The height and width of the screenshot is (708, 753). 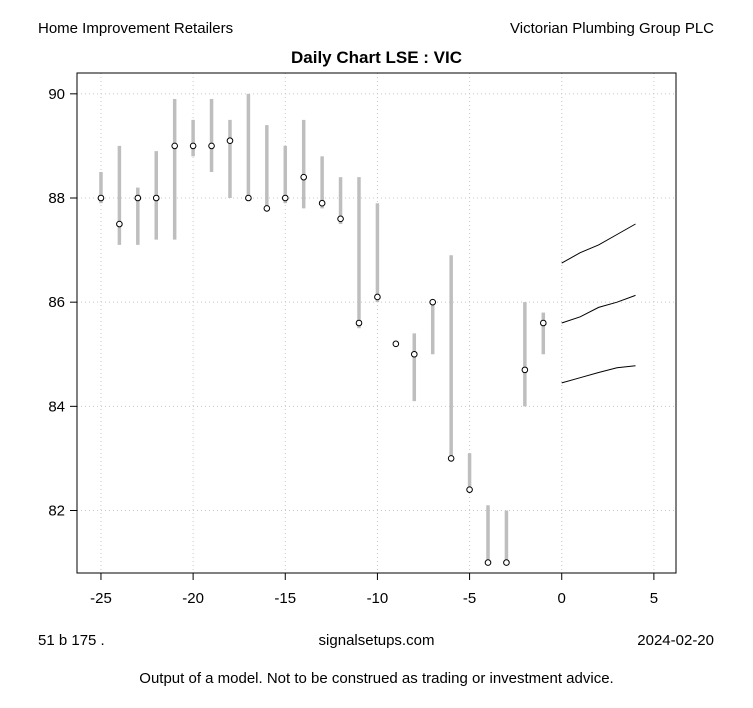 What do you see at coordinates (56, 406) in the screenshot?
I see `y-tick-label: 84` at bounding box center [56, 406].